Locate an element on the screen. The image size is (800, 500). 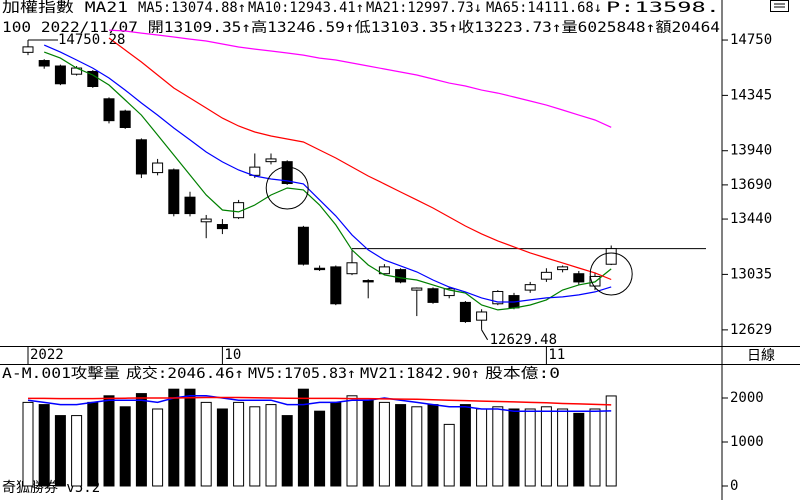
volume-title: A-M.001攻擊量 is located at coordinates (61, 373).